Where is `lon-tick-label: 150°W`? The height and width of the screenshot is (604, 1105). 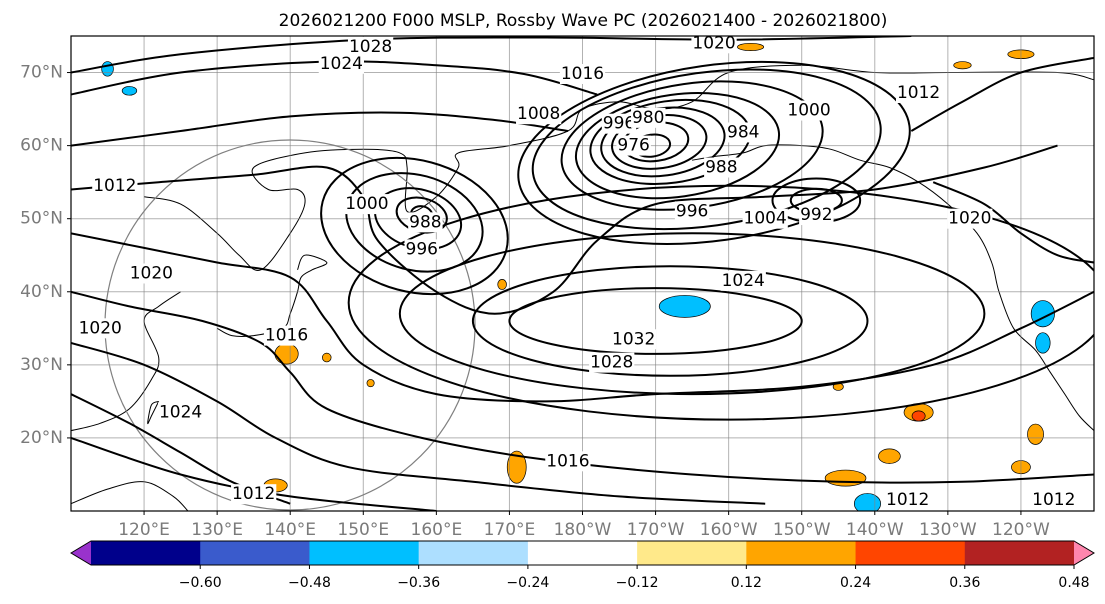 lon-tick-label: 150°W is located at coordinates (802, 530).